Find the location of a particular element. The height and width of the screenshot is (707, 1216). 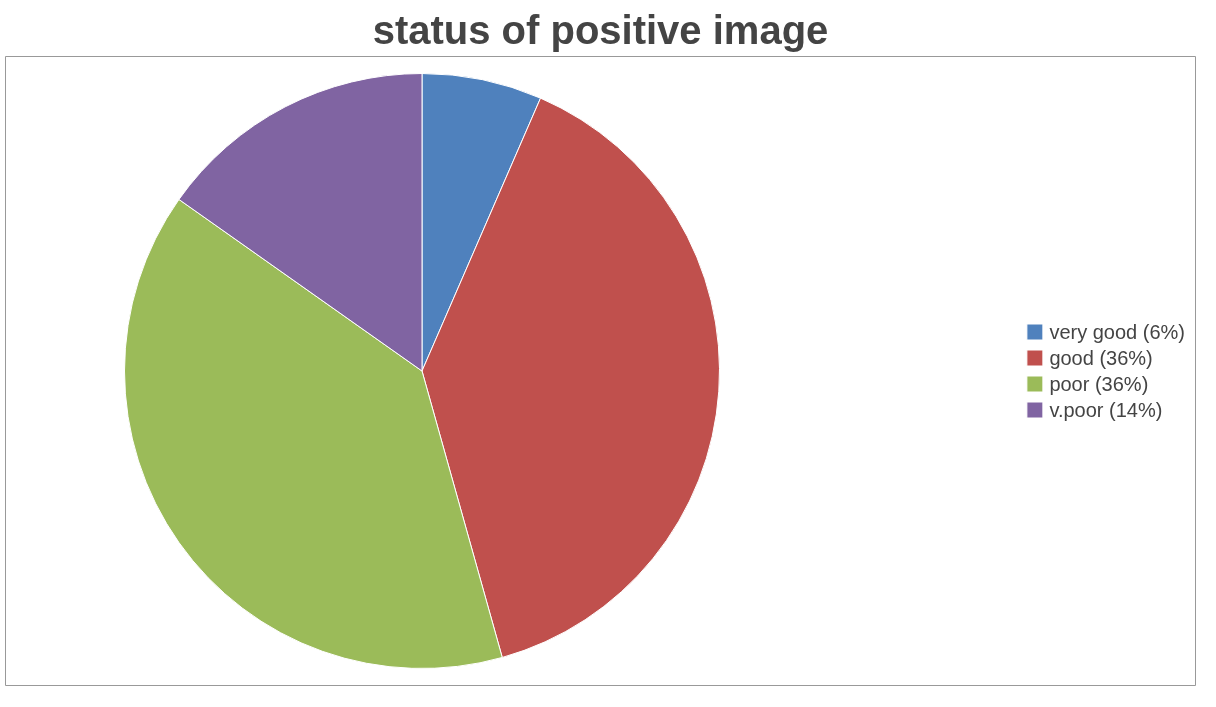

legend-label: v.poor (14%) is located at coordinates (1106, 409).